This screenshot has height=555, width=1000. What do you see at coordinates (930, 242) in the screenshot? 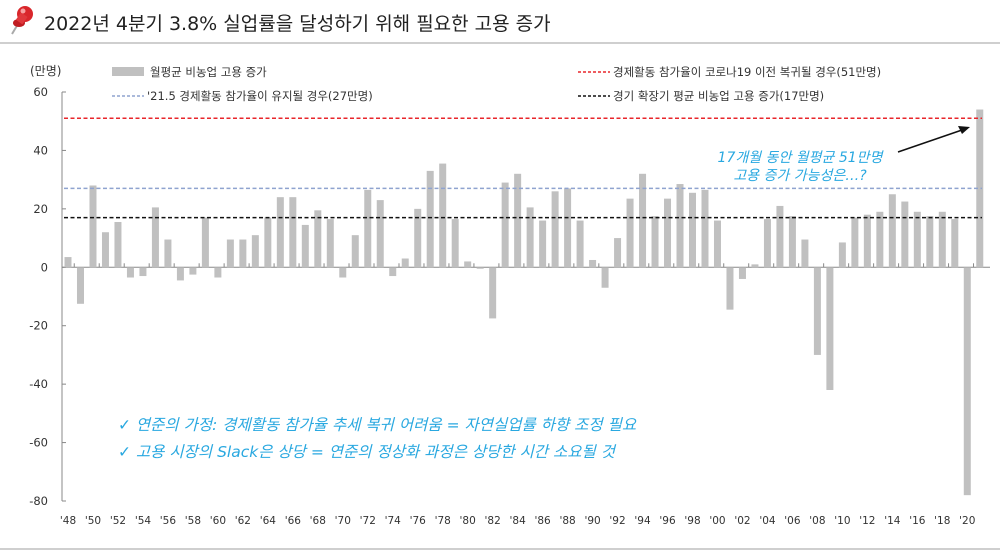
I see `bar-2017` at bounding box center [930, 242].